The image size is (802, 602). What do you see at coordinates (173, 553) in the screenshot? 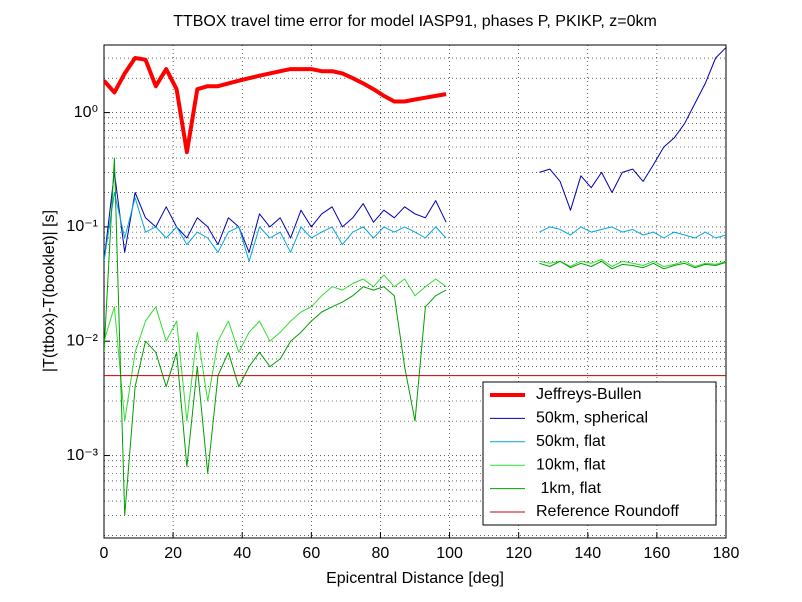
I see `x-tick-label: 20` at bounding box center [173, 553].